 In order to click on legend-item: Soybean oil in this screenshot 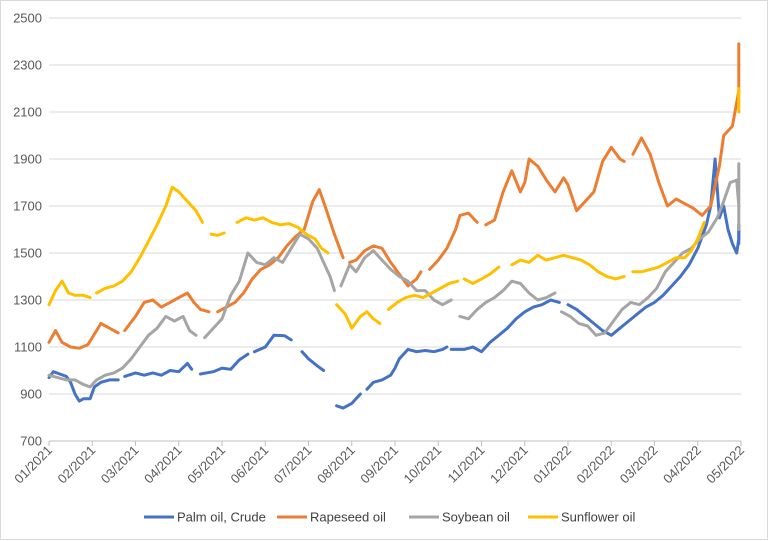, I will do `click(459, 517)`.